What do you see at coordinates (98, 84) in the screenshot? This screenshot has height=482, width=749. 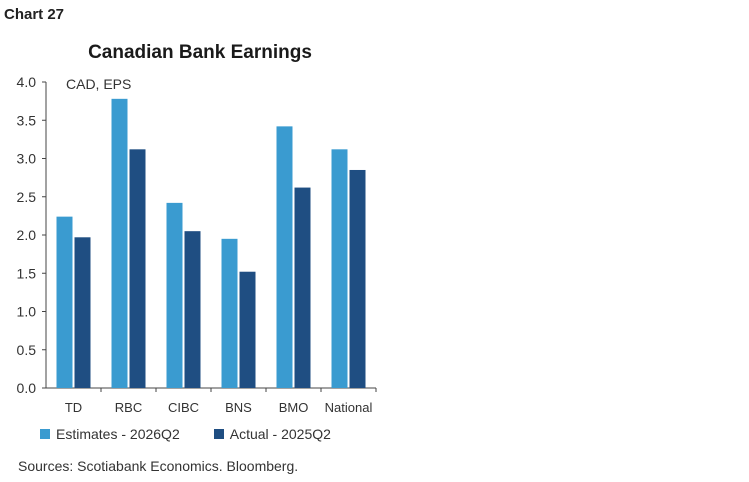 I see `unit-label: CAD, EPS` at bounding box center [98, 84].